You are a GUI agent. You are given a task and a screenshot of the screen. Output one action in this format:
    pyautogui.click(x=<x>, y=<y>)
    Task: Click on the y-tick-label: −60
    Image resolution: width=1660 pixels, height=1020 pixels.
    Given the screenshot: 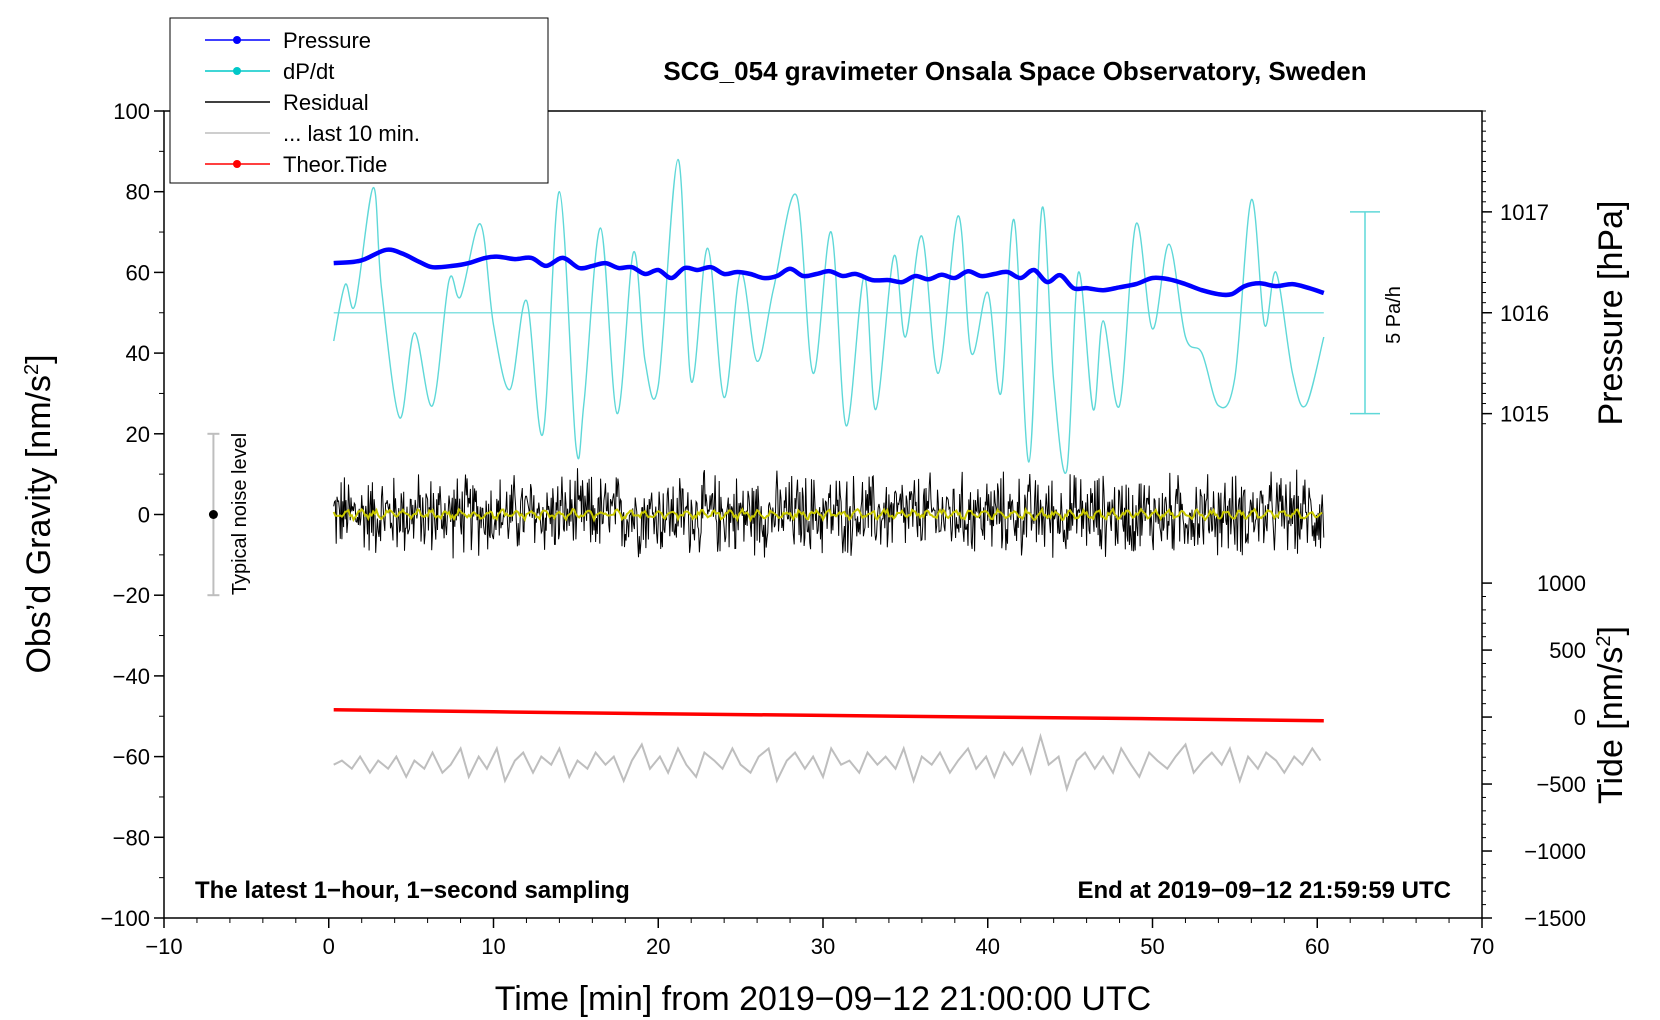 What is the action you would take?
    pyautogui.click(x=131, y=757)
    